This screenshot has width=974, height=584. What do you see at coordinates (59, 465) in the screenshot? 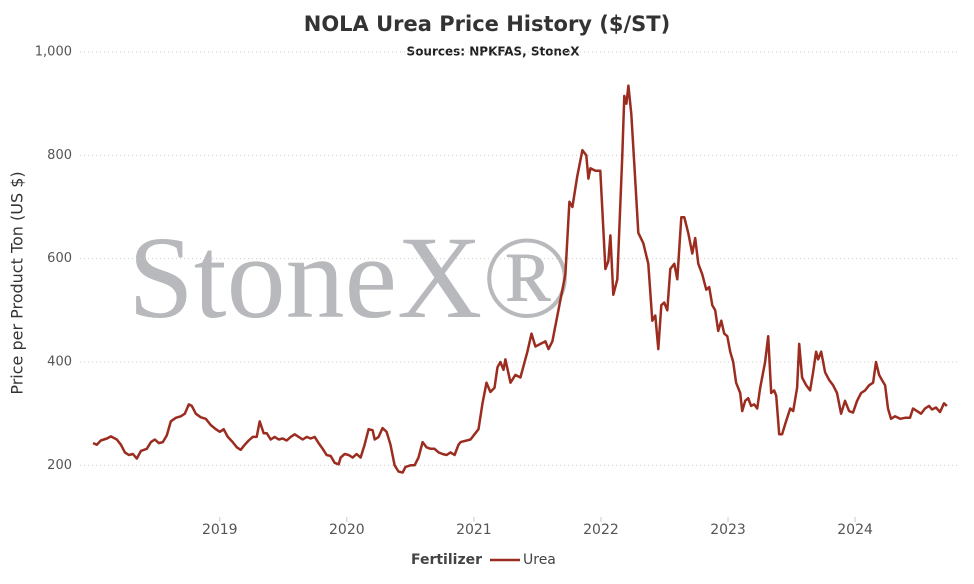
I see `y-tick-label: 200` at bounding box center [59, 465].